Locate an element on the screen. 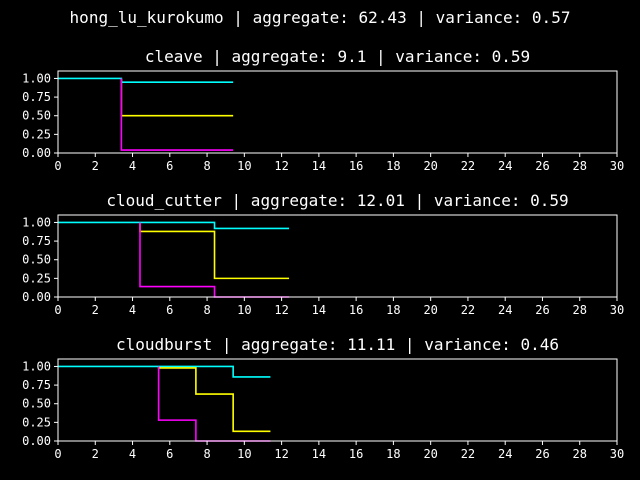  subplot-title: cleave | aggregate: 9.1 | variance: 0.59 is located at coordinates (337, 56).